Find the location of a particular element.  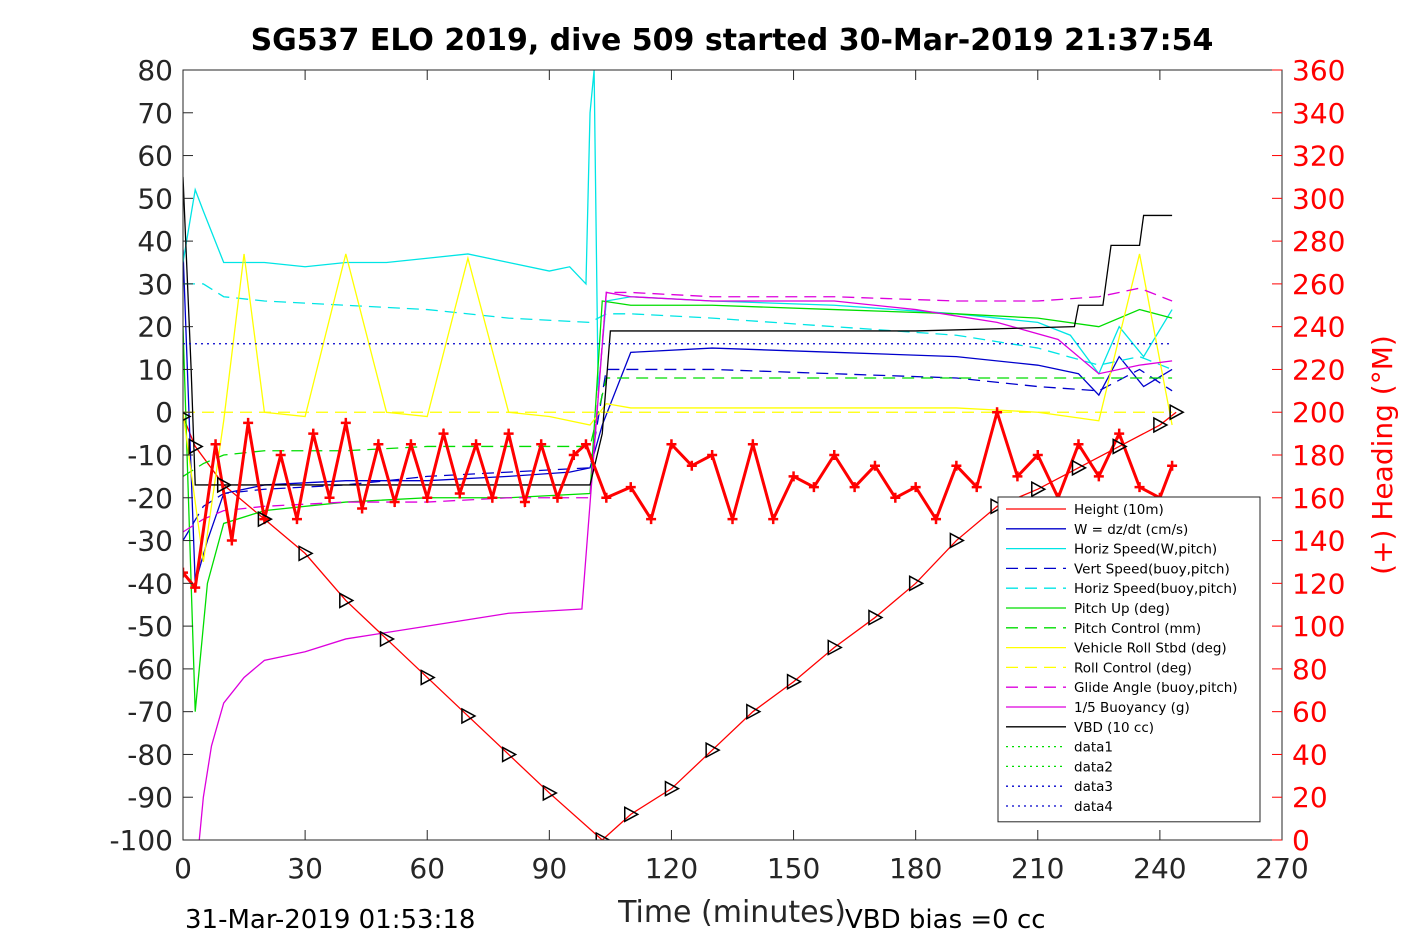

y-tick-label: 10 is located at coordinates (155, 369).